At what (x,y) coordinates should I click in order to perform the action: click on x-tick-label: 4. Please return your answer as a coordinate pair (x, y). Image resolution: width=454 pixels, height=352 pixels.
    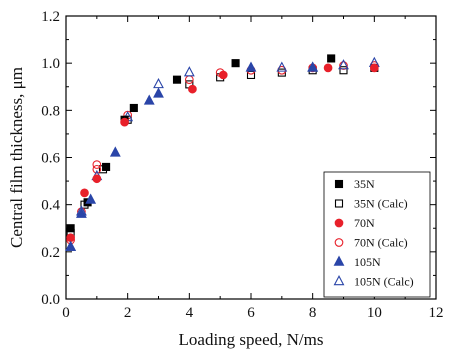
    Looking at the image, I should click on (190, 313).